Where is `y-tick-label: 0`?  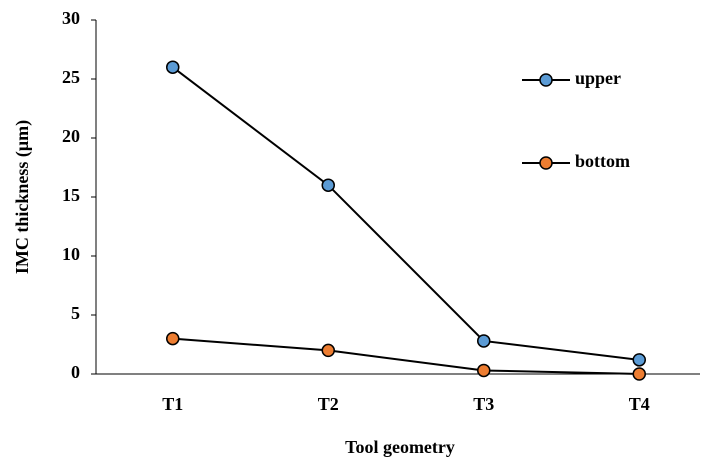 y-tick-label: 0 is located at coordinates (75, 372).